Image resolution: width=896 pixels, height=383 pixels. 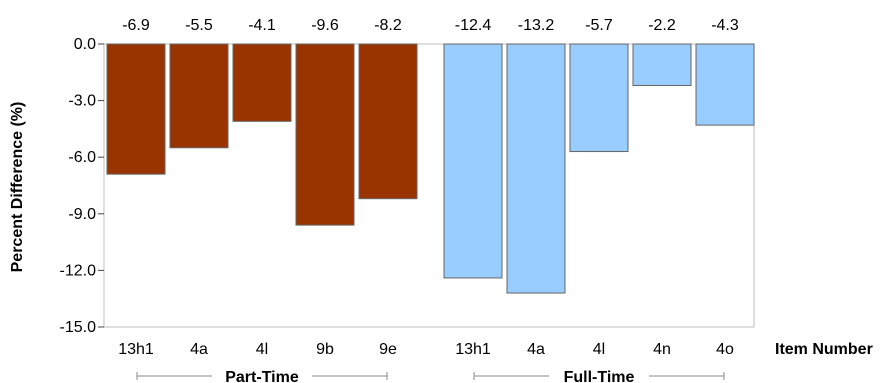 I want to click on category-label: 9b, so click(x=325, y=349).